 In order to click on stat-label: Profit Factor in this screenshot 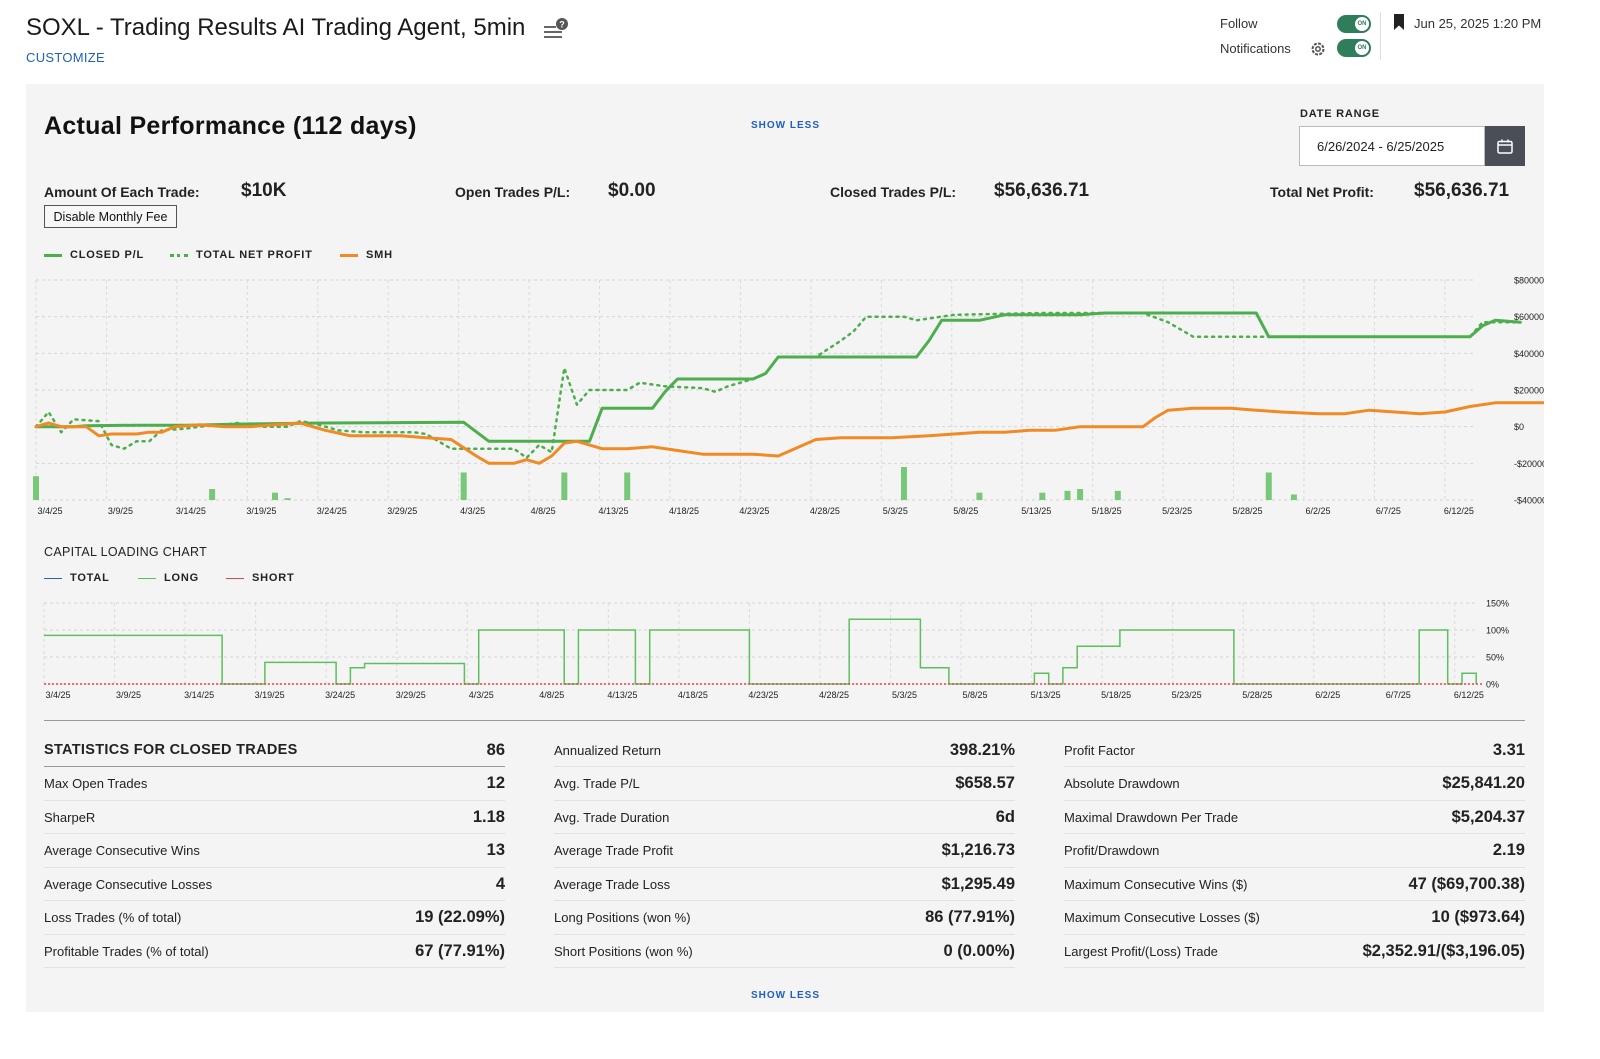, I will do `click(1099, 750)`.